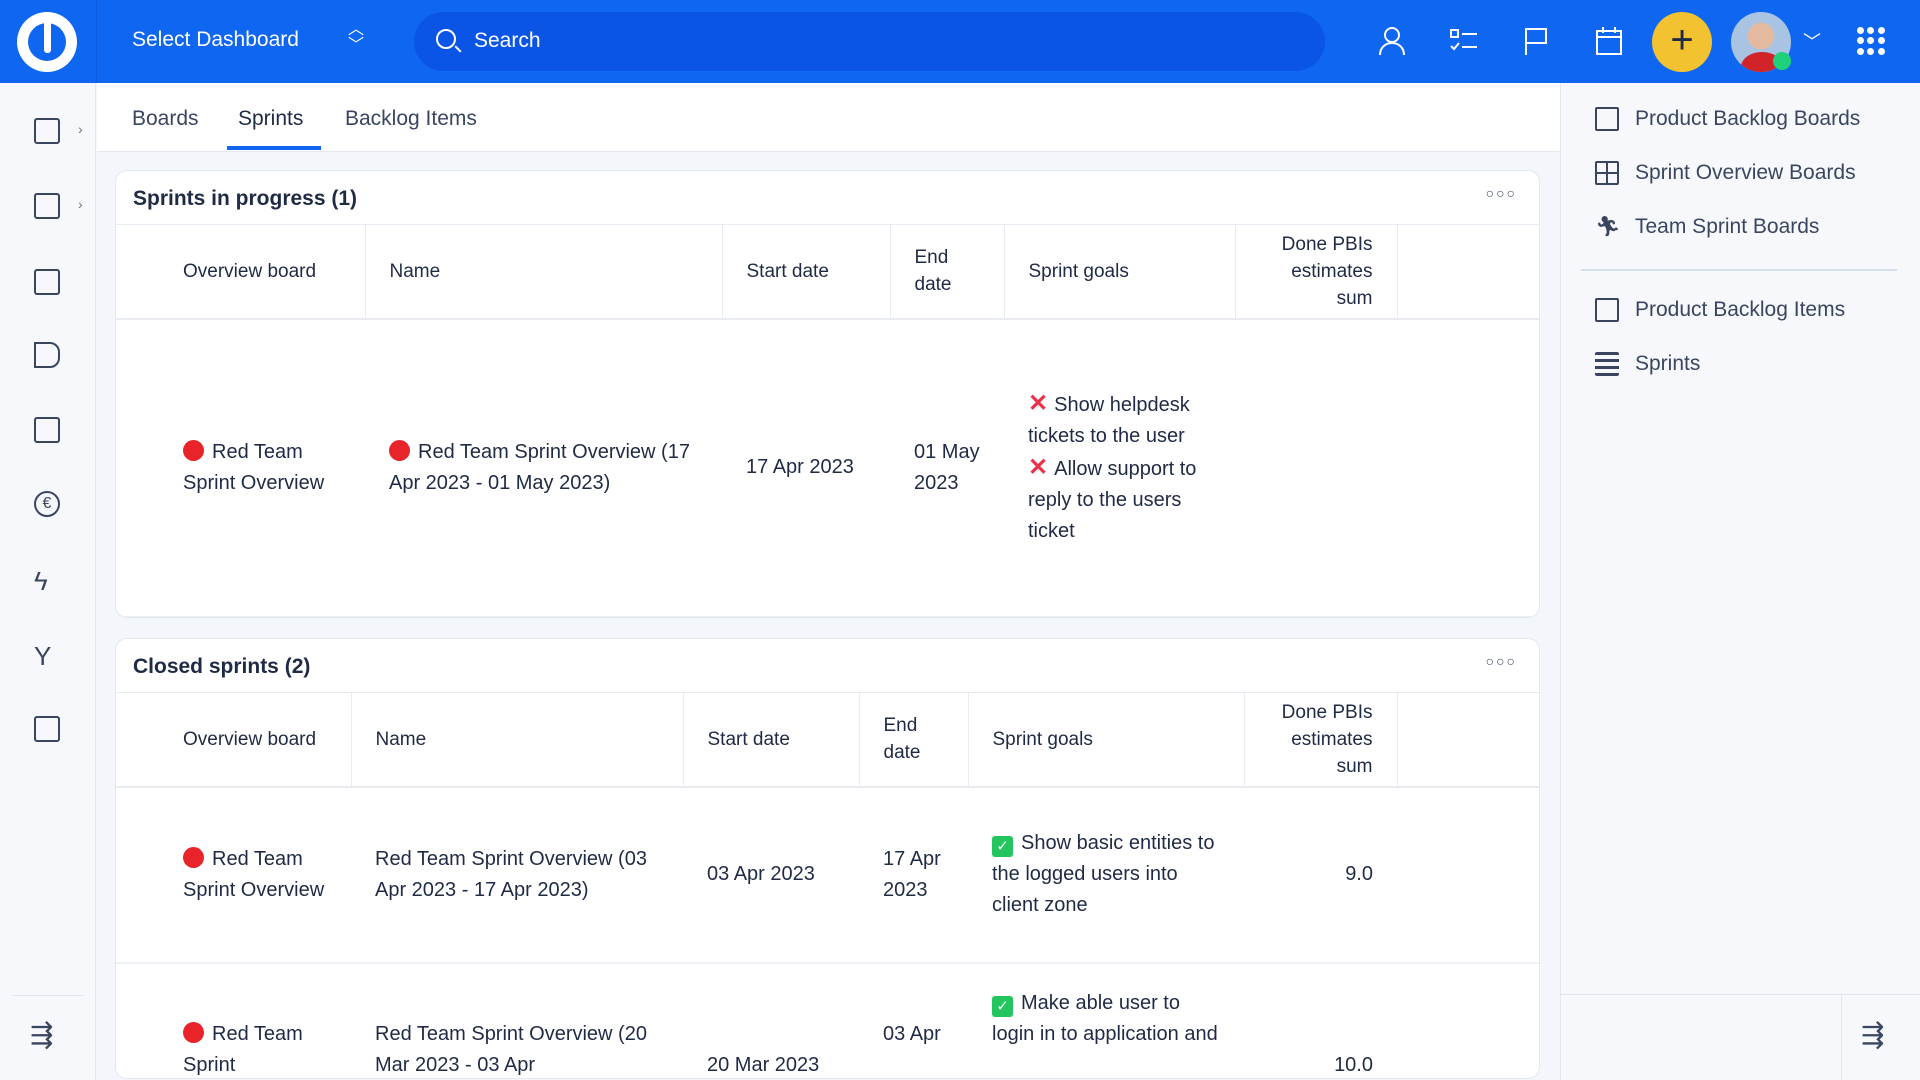 The image size is (1920, 1080). Describe the element at coordinates (446, 39) in the screenshot. I see `search-icon` at that location.